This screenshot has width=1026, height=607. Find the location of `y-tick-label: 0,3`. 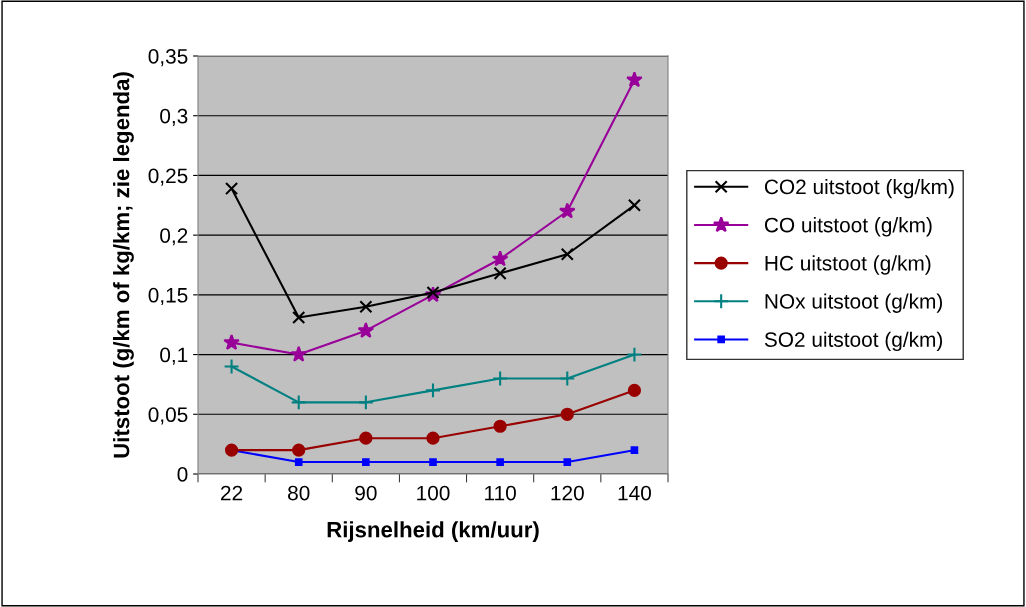

y-tick-label: 0,3 is located at coordinates (174, 117).